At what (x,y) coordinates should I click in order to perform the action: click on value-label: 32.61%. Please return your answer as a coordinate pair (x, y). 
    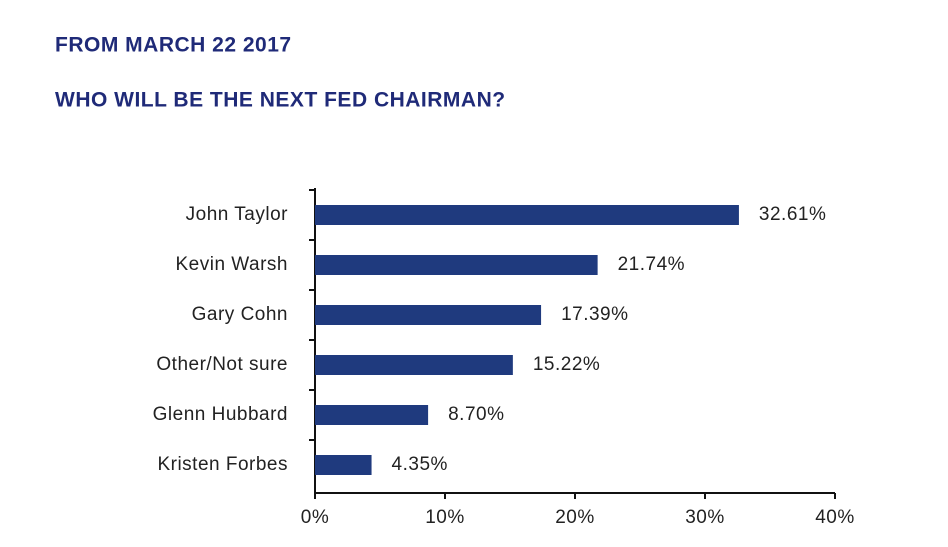
    Looking at the image, I should click on (792, 214).